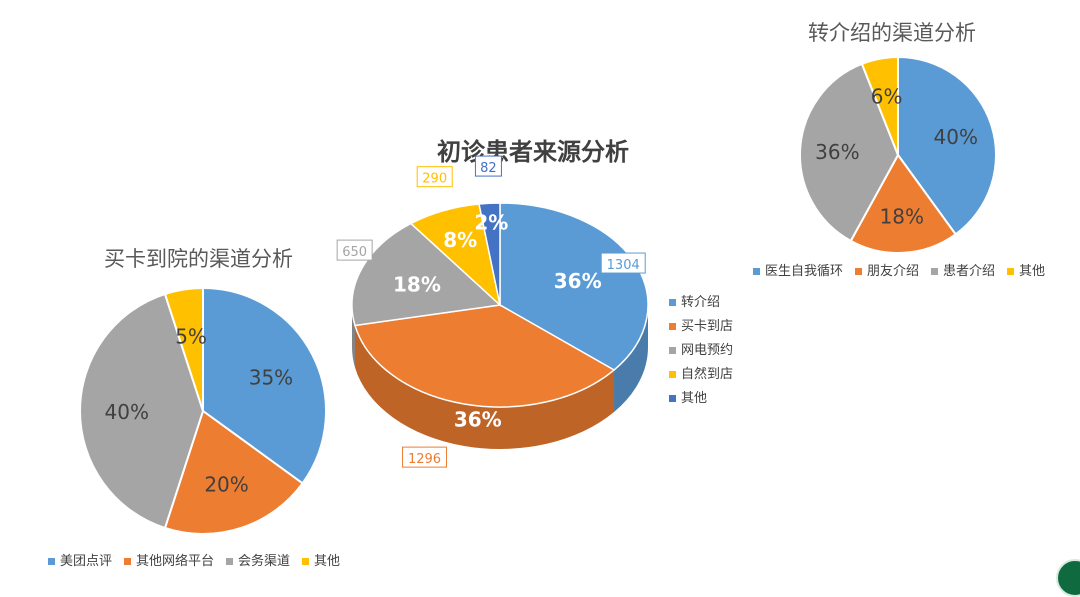 Image resolution: width=1080 pixels, height=597 pixels. What do you see at coordinates (86, 561) in the screenshot?
I see `left-legend-label-0: 美团点评` at bounding box center [86, 561].